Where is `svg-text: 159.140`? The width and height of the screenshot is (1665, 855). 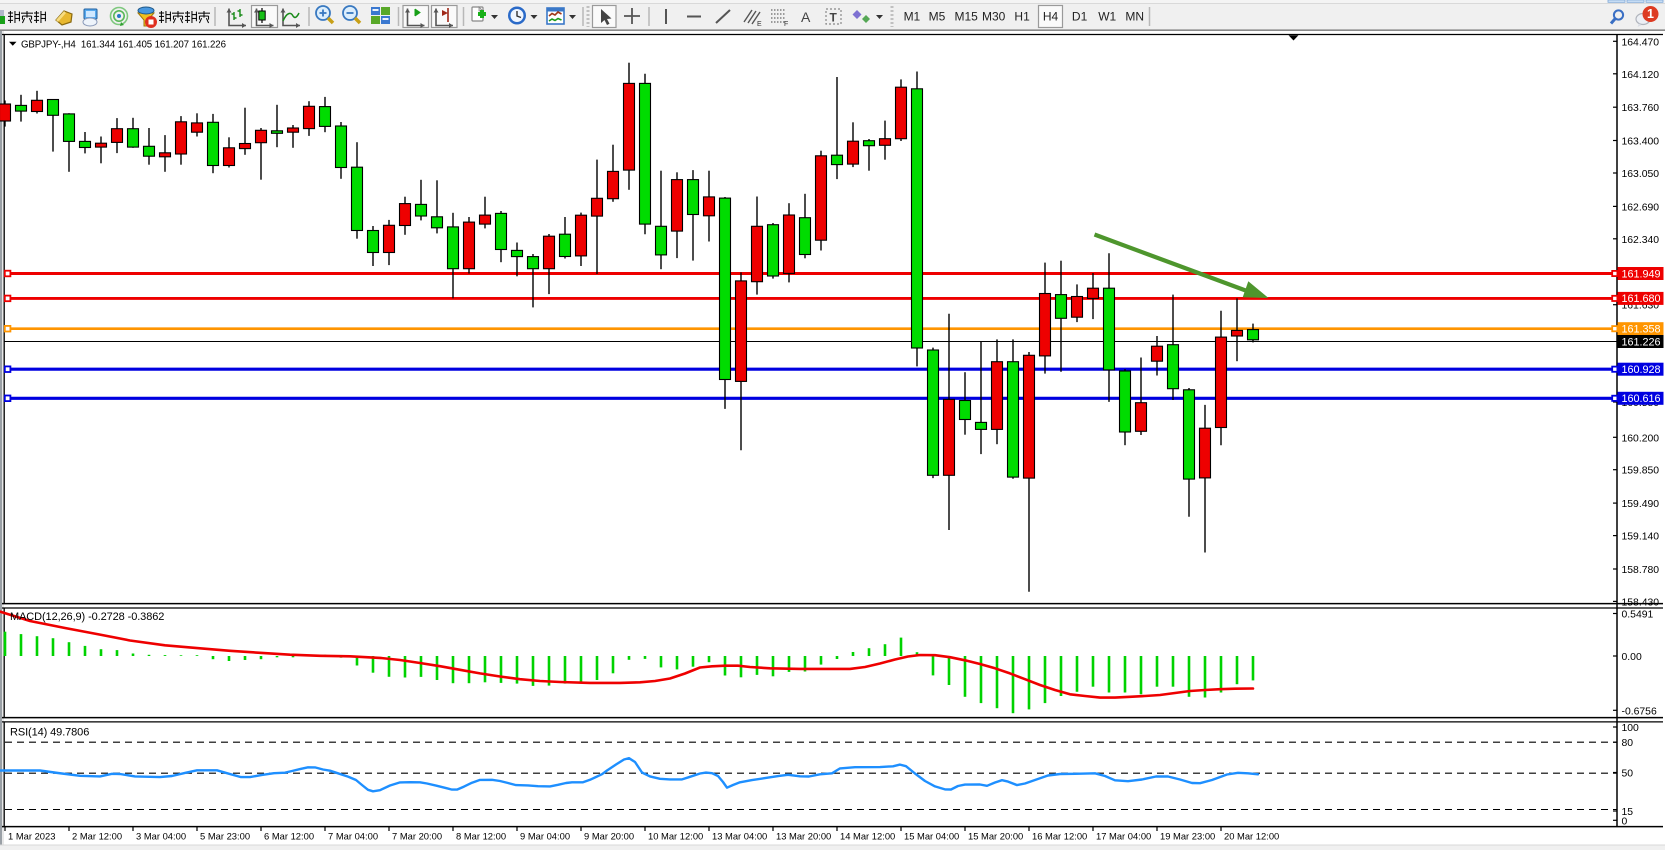 svg-text: 159.140 is located at coordinates (1641, 537).